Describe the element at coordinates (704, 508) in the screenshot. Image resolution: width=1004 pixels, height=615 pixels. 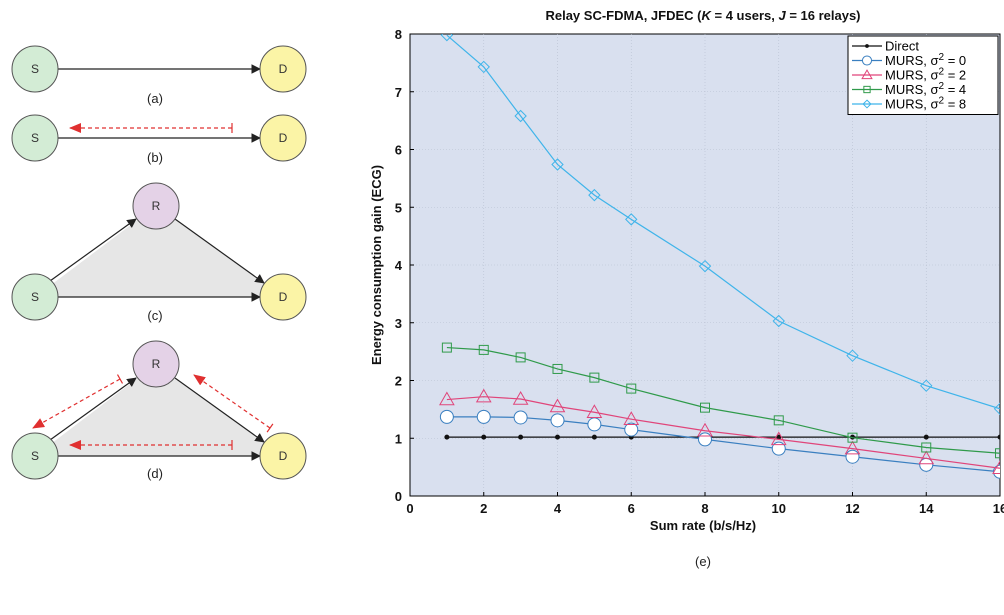
I see `x-tick-label: 8` at that location.